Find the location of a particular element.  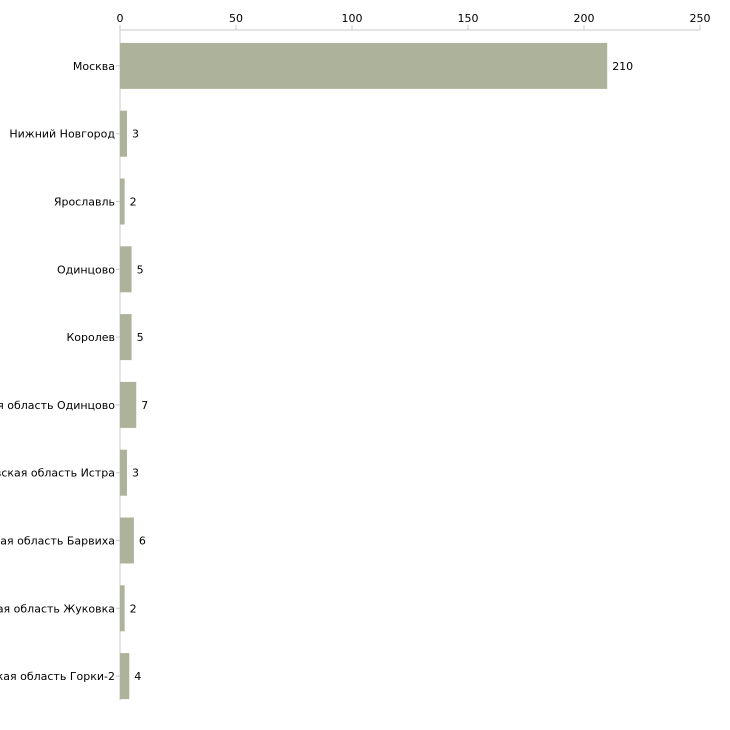

data-label: 210 is located at coordinates (622, 66).